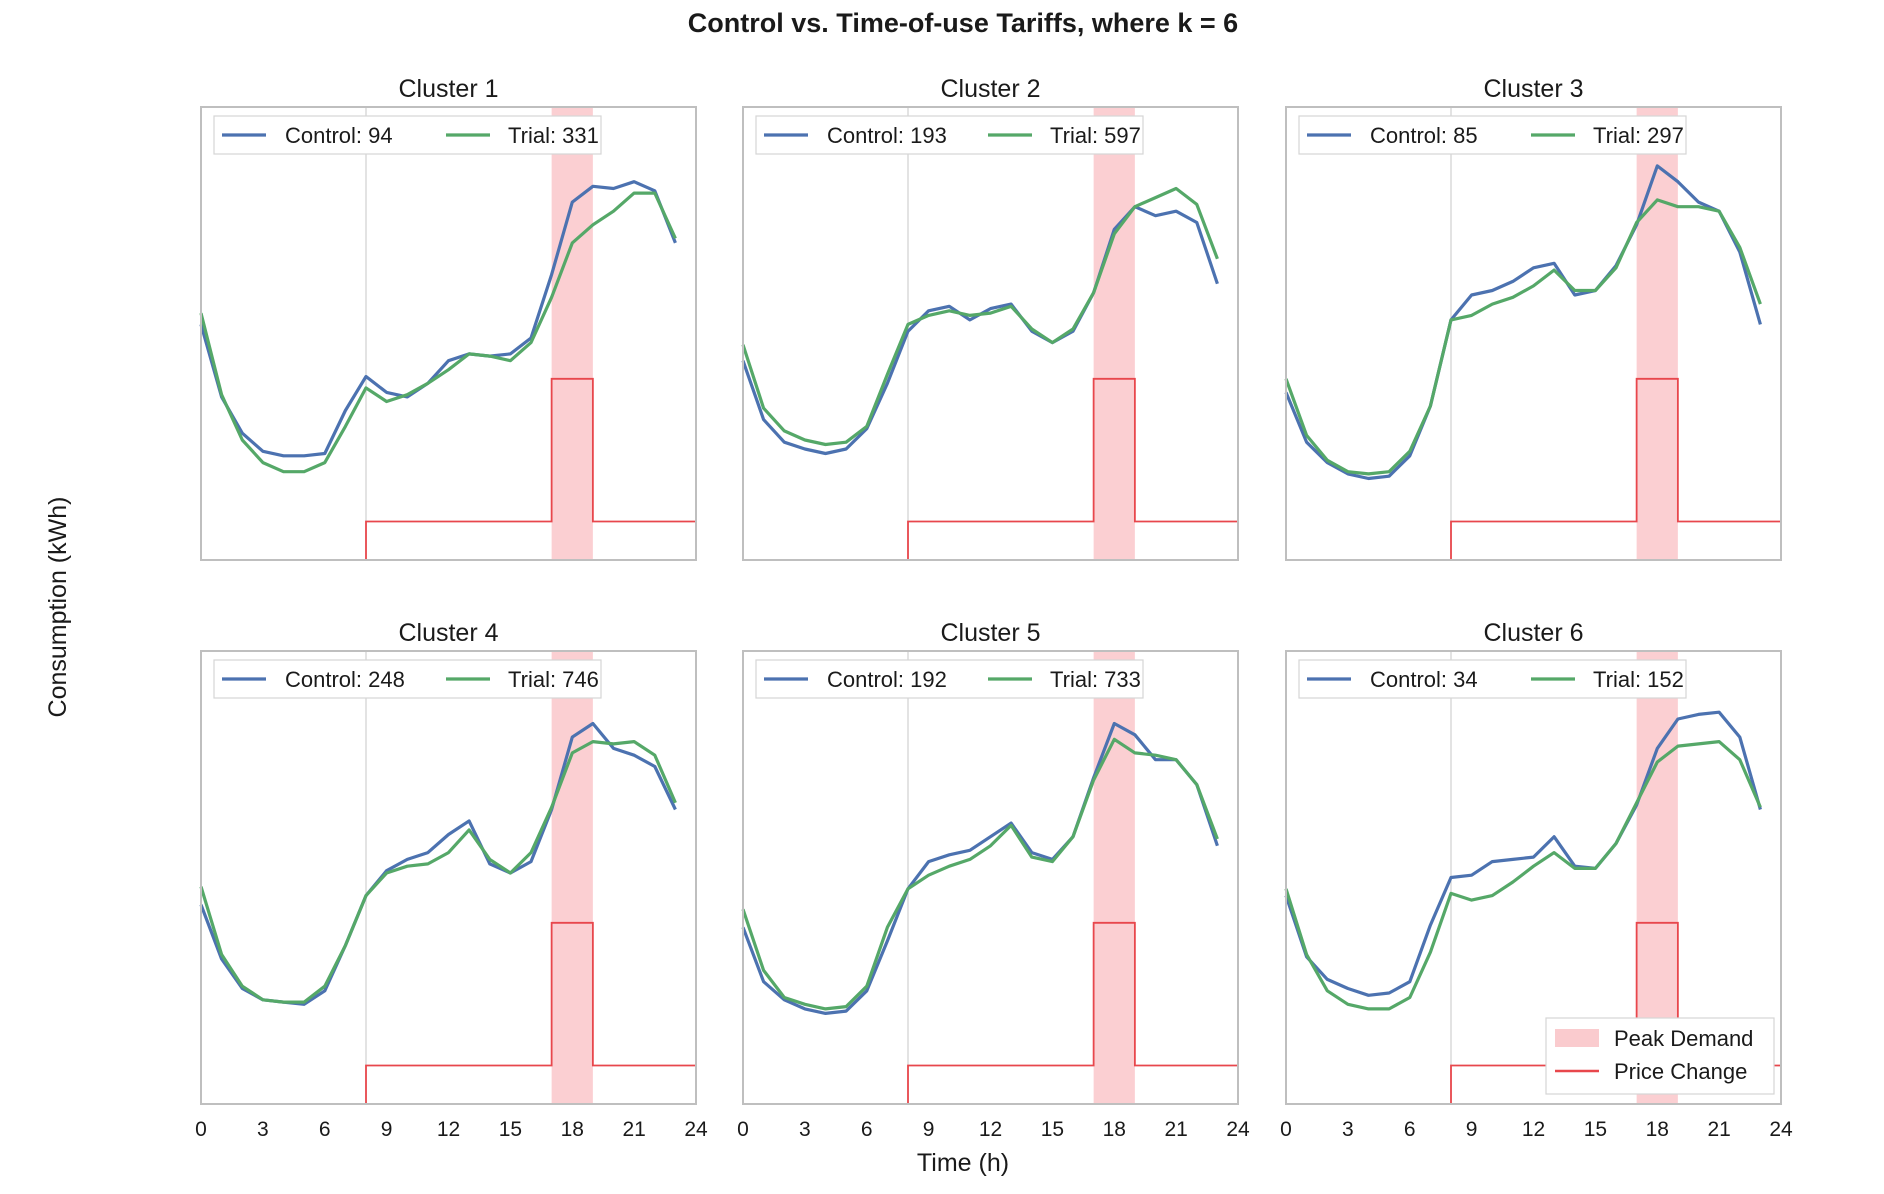 The height and width of the screenshot is (1194, 1884). What do you see at coordinates (1638, 679) in the screenshot?
I see `legend-label-trial: Trial: 152` at bounding box center [1638, 679].